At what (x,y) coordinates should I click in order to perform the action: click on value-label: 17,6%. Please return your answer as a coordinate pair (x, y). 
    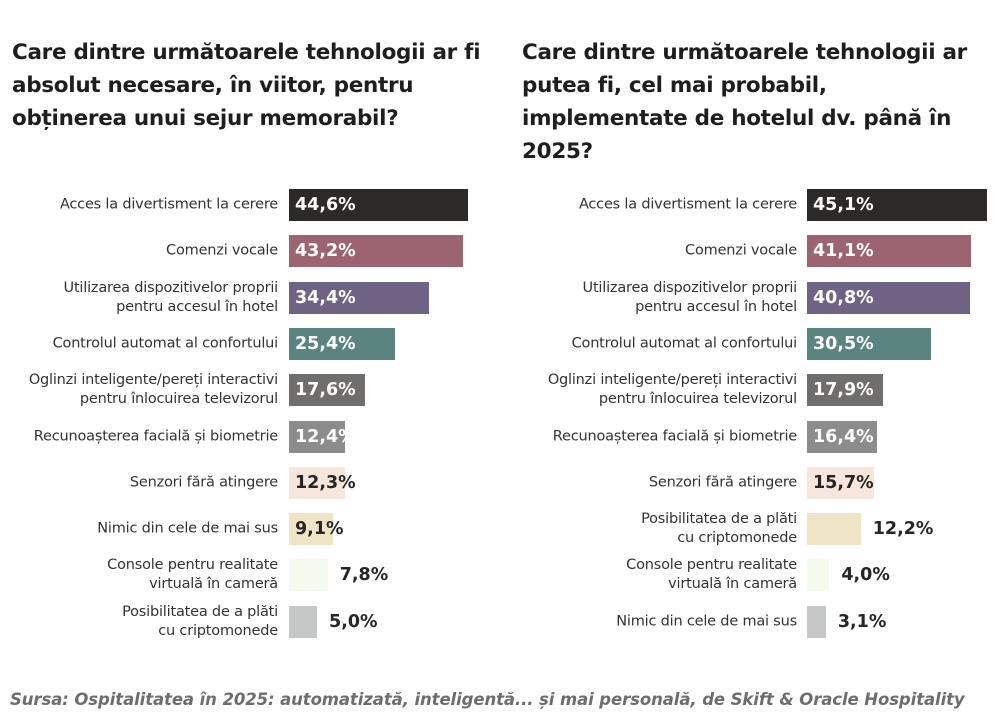
    Looking at the image, I should click on (325, 390).